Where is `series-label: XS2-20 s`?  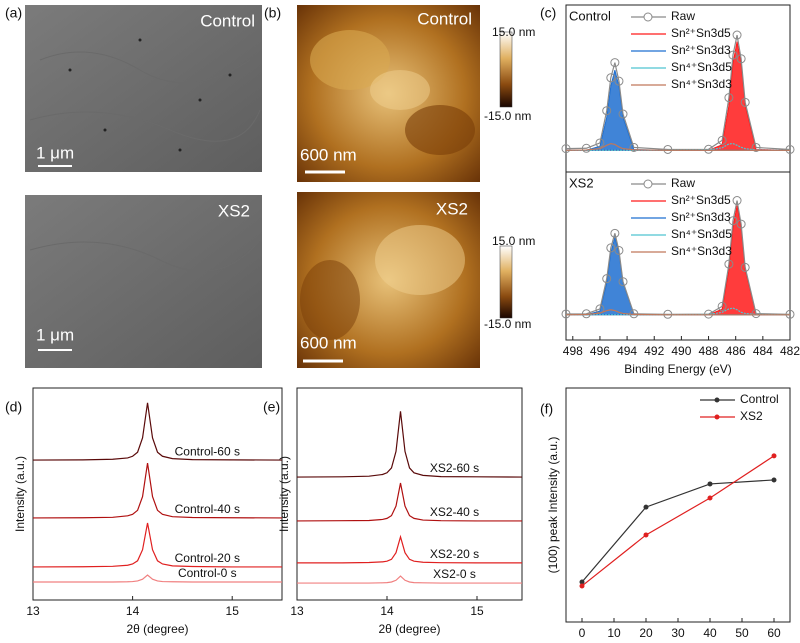 series-label: XS2-20 s is located at coordinates (454, 554).